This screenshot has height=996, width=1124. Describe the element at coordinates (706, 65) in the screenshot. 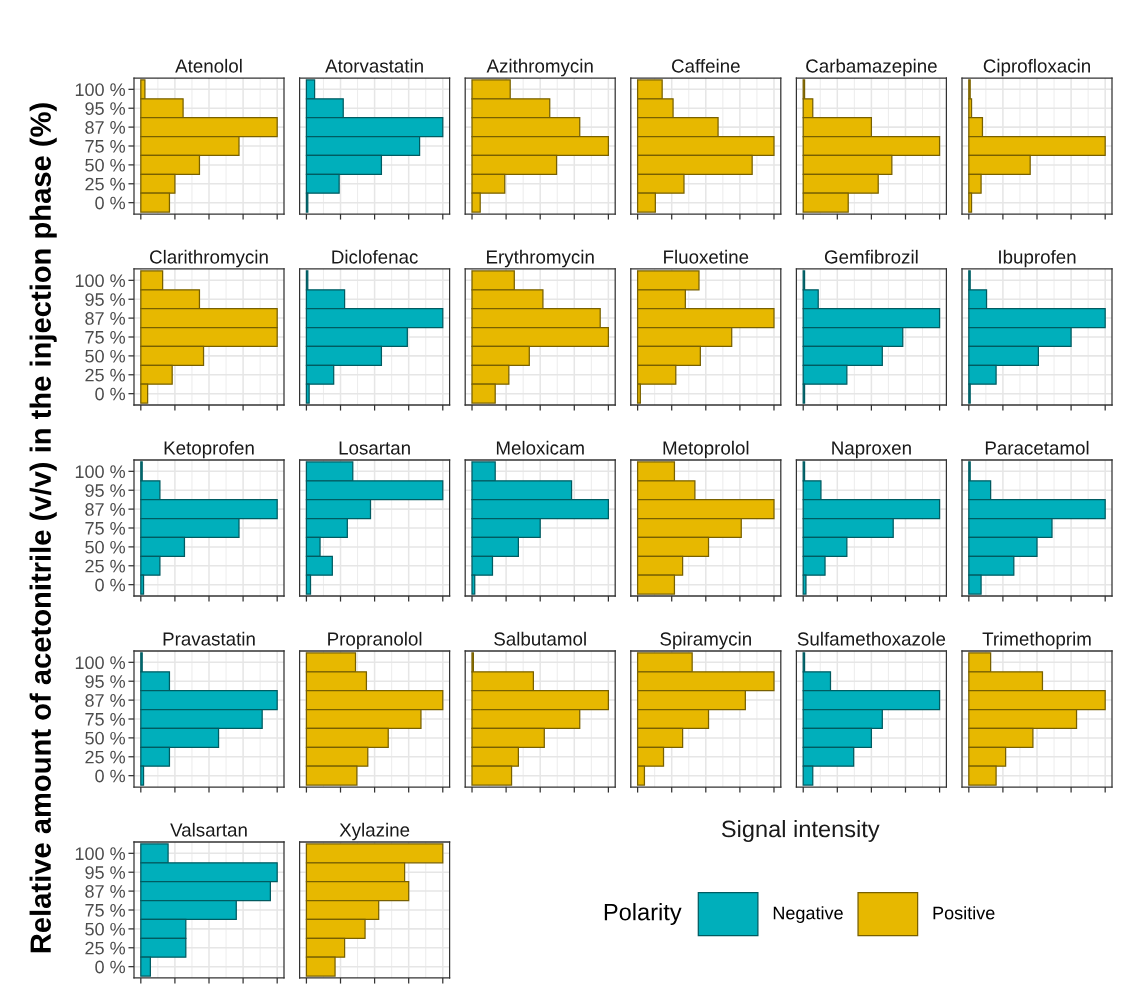

I see `chart-title: Caffeine` at that location.